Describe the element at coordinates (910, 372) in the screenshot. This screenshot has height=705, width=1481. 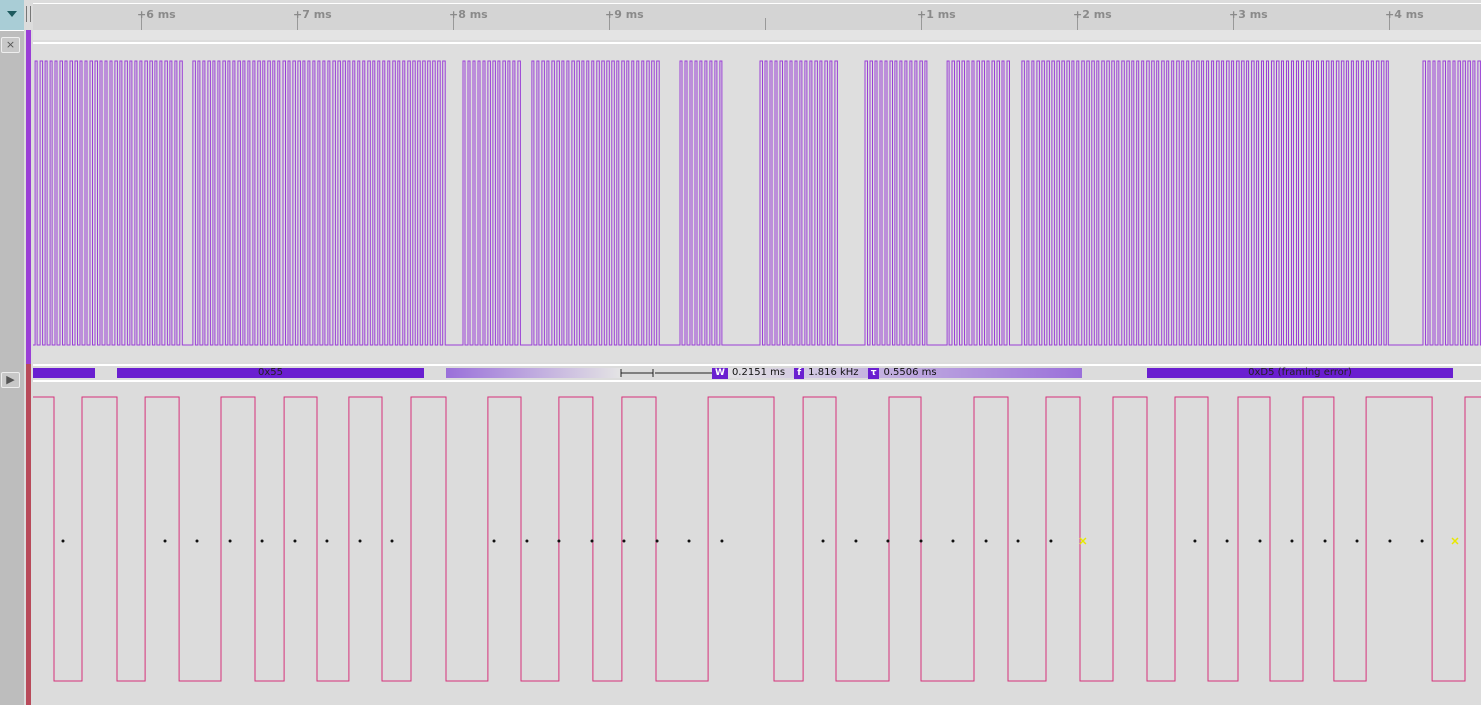
I see `period-value: 0.5506 ms` at that location.